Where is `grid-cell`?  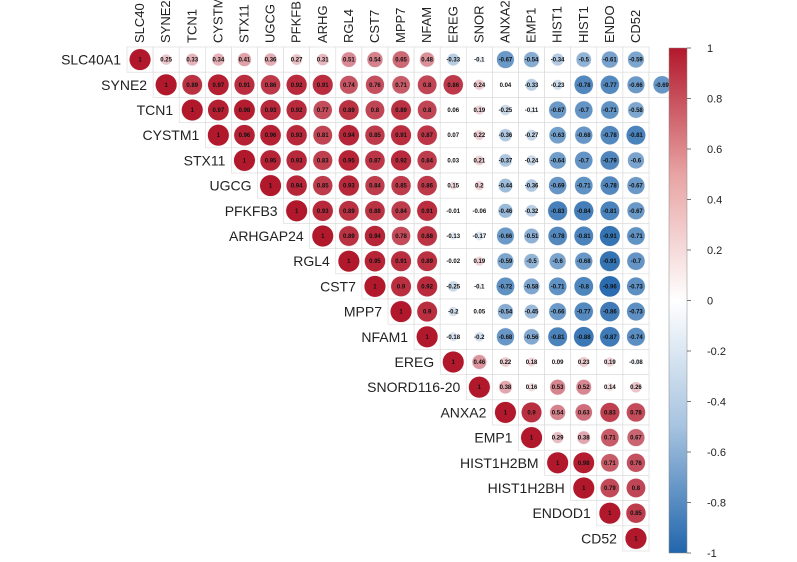
grid-cell is located at coordinates (323, 59).